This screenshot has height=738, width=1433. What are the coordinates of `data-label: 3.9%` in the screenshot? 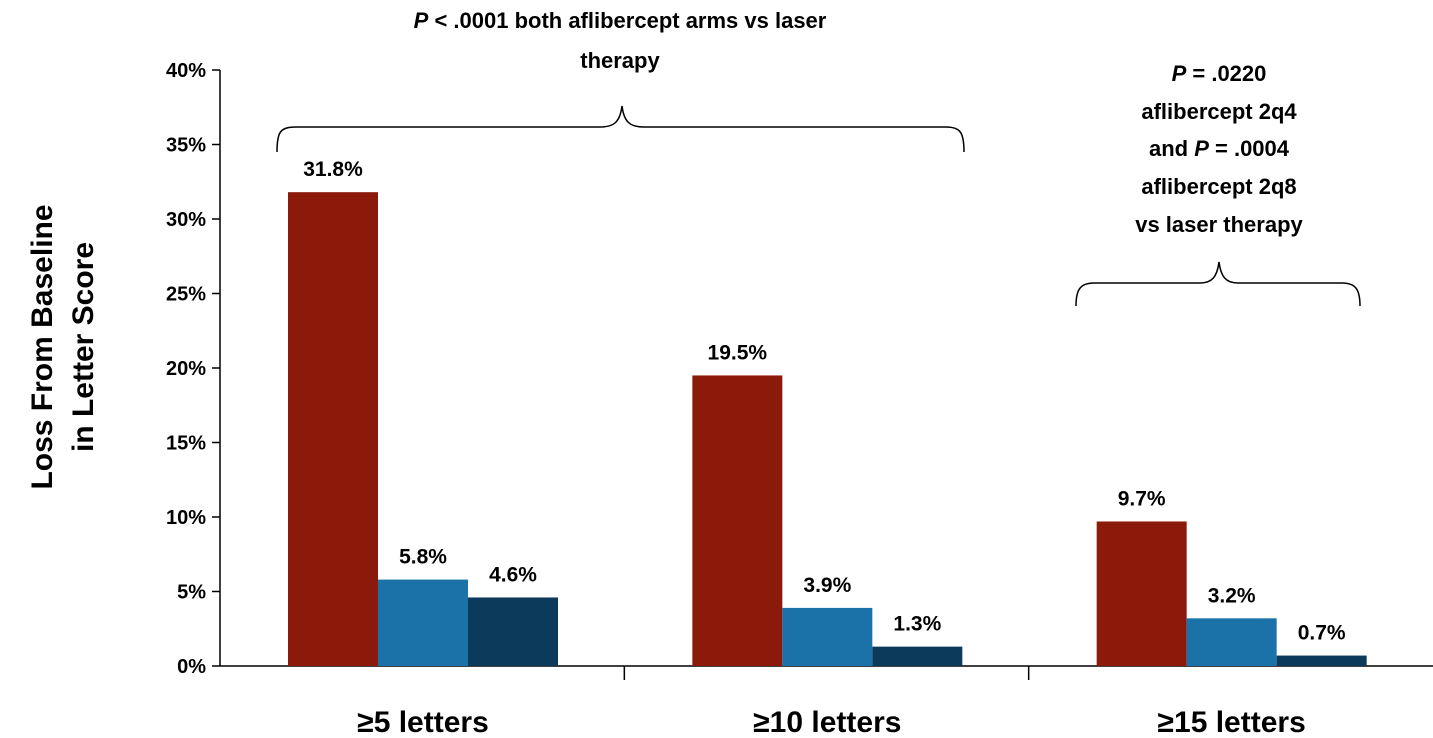 It's located at (827, 585).